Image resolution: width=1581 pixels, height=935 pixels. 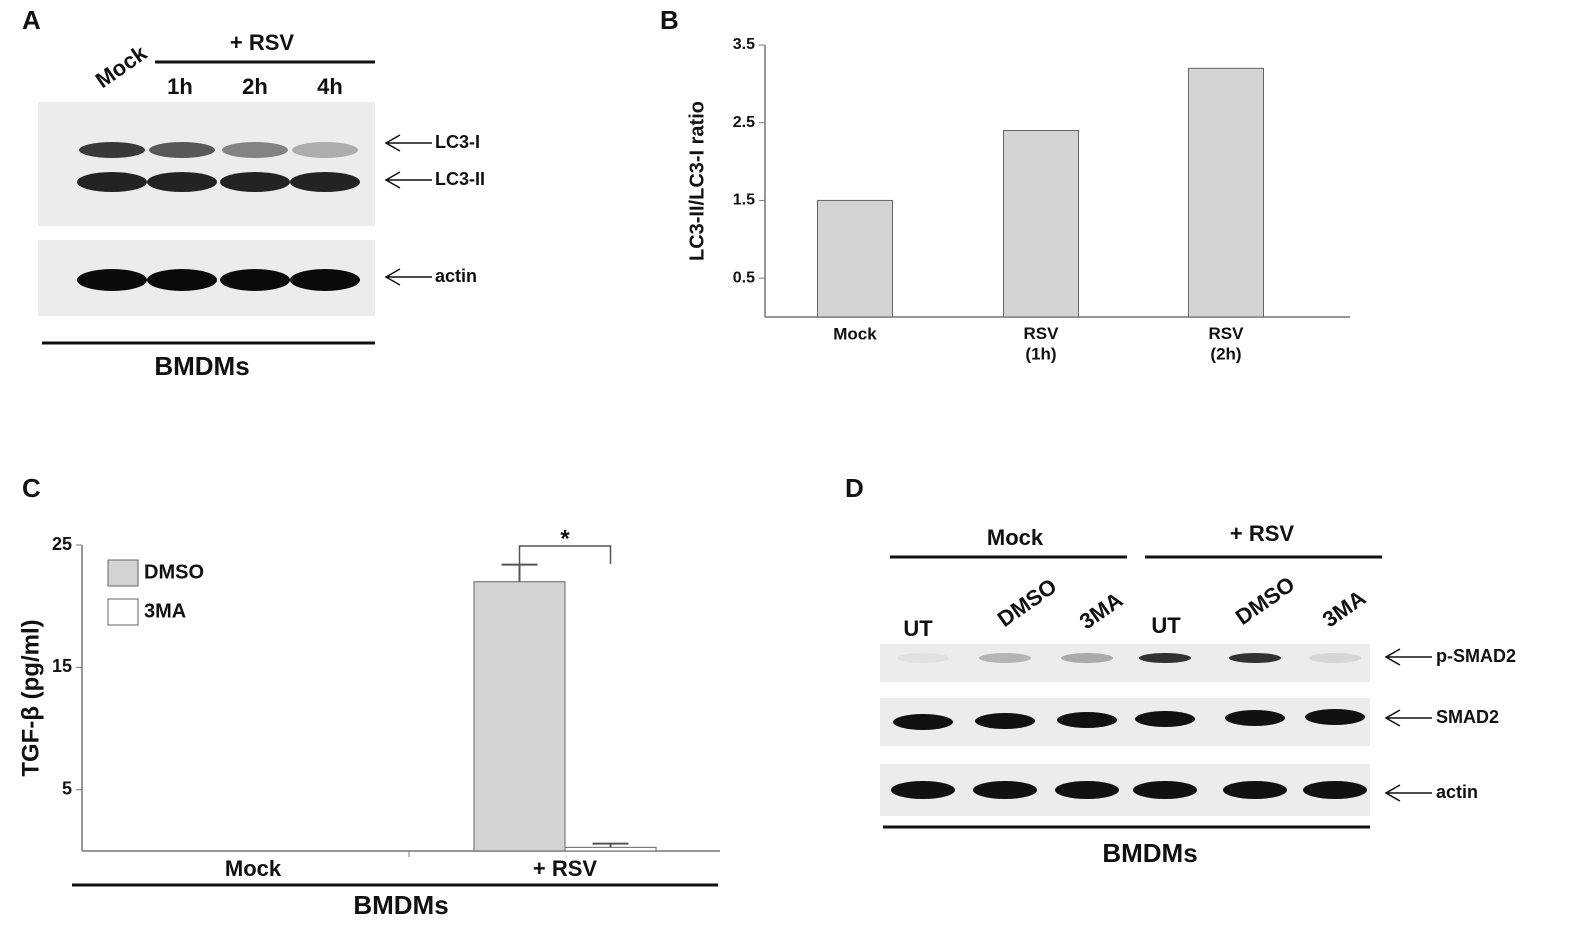 What do you see at coordinates (62, 666) in the screenshot?
I see `y-tick-label: 15` at bounding box center [62, 666].